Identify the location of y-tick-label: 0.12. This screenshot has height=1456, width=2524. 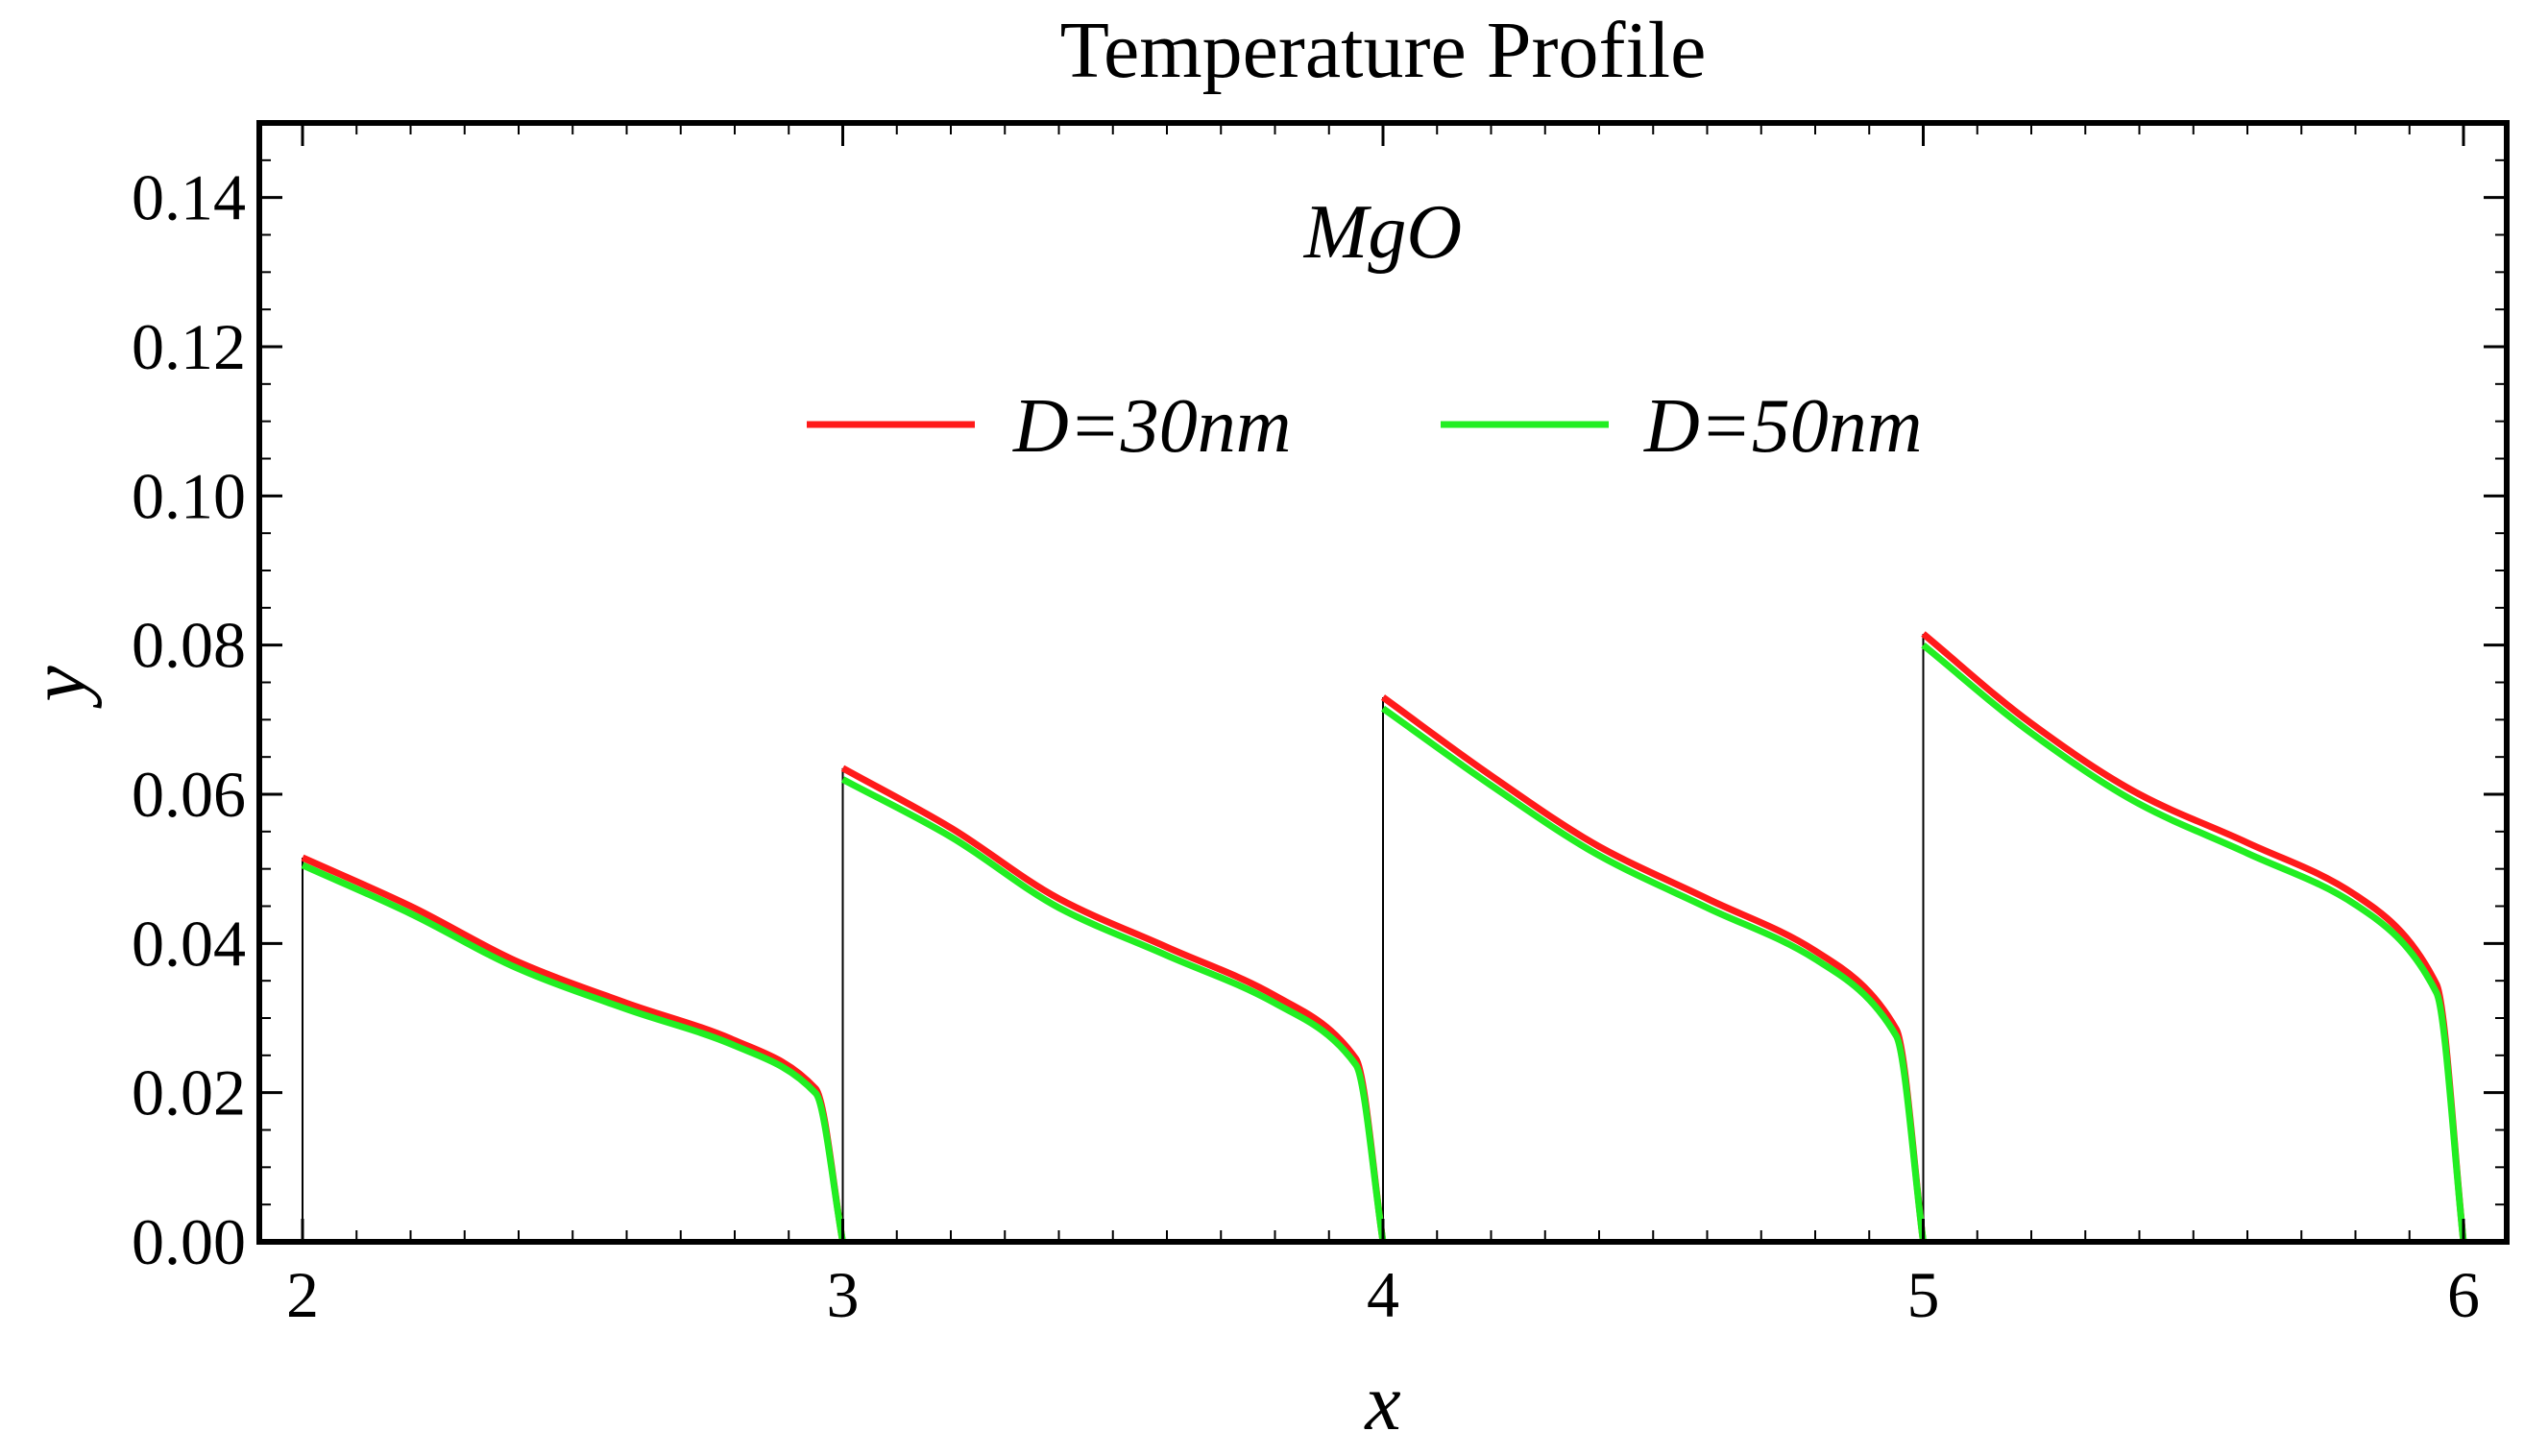
(189, 347).